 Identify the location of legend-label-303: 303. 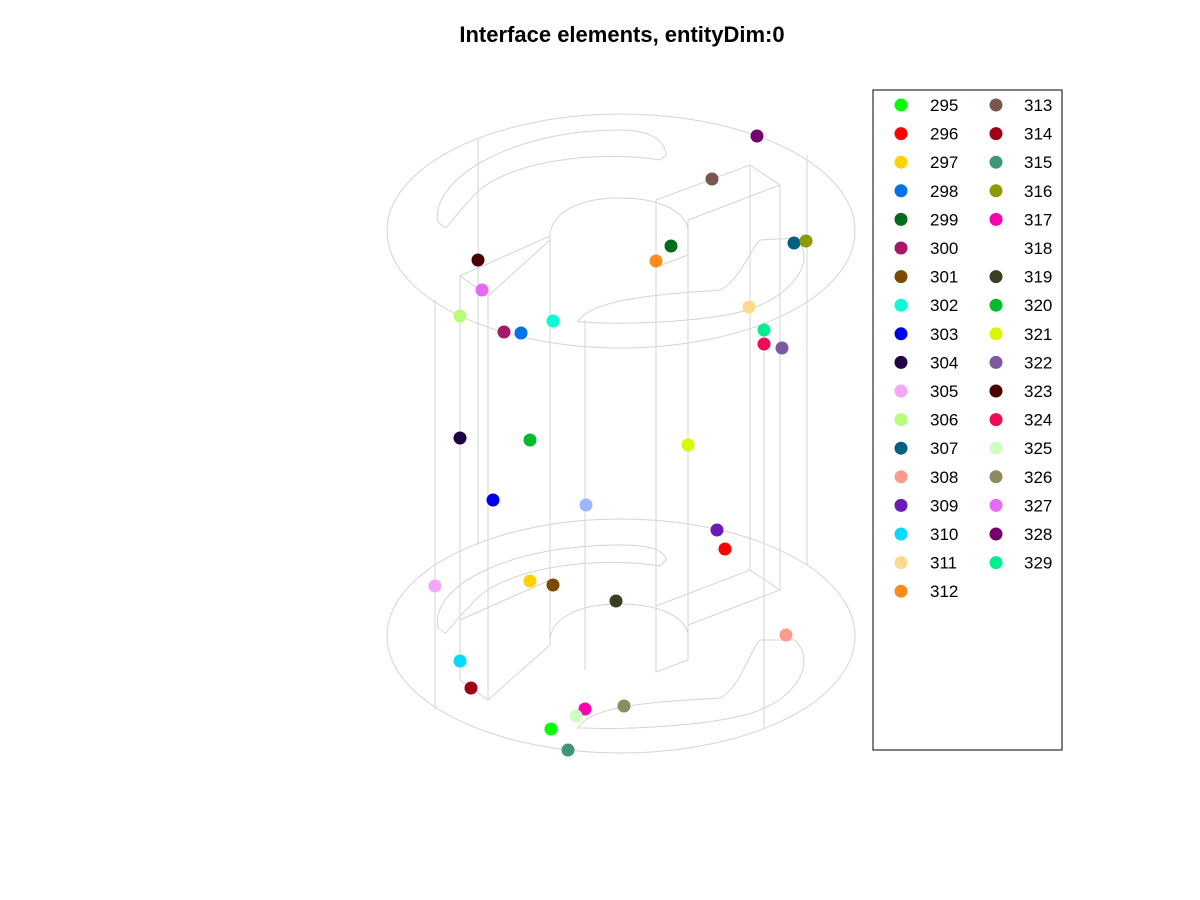
(944, 334).